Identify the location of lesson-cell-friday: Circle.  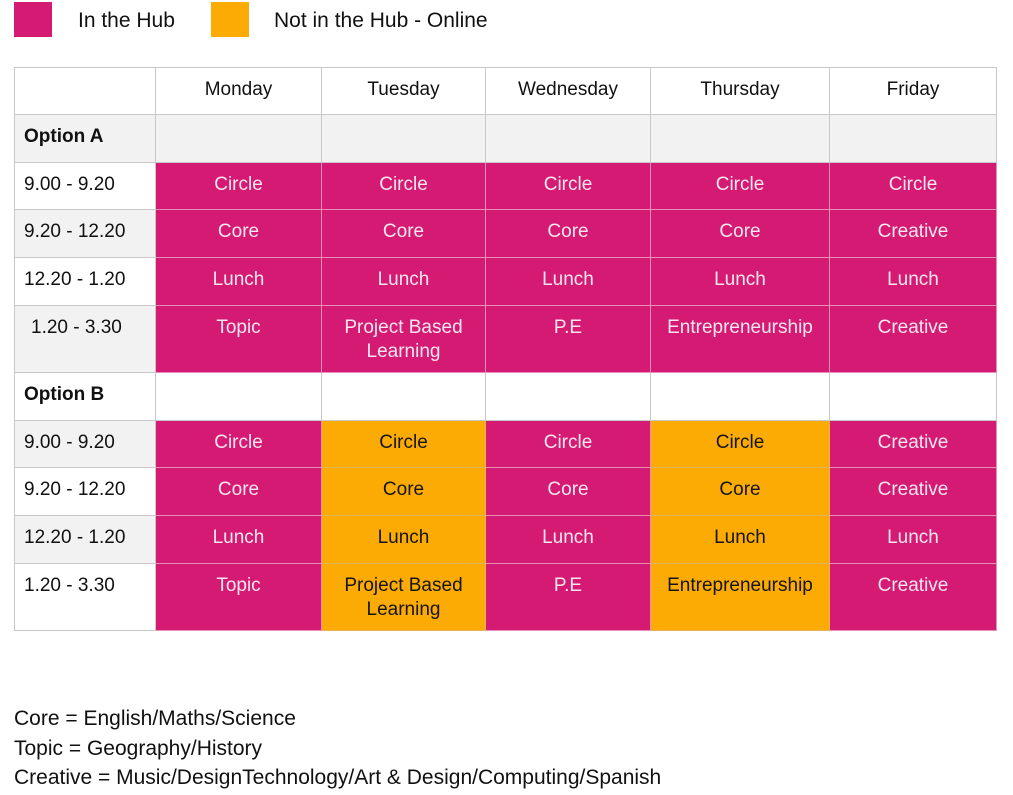
(913, 186).